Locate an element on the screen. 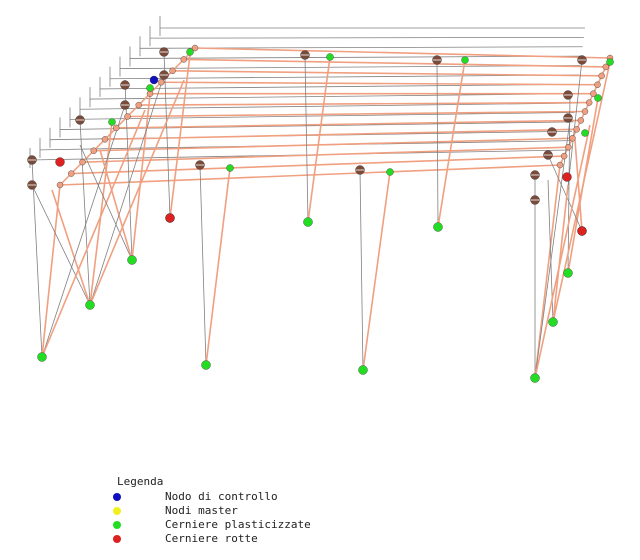  legend-label: Cerniere rotte is located at coordinates (211, 538).